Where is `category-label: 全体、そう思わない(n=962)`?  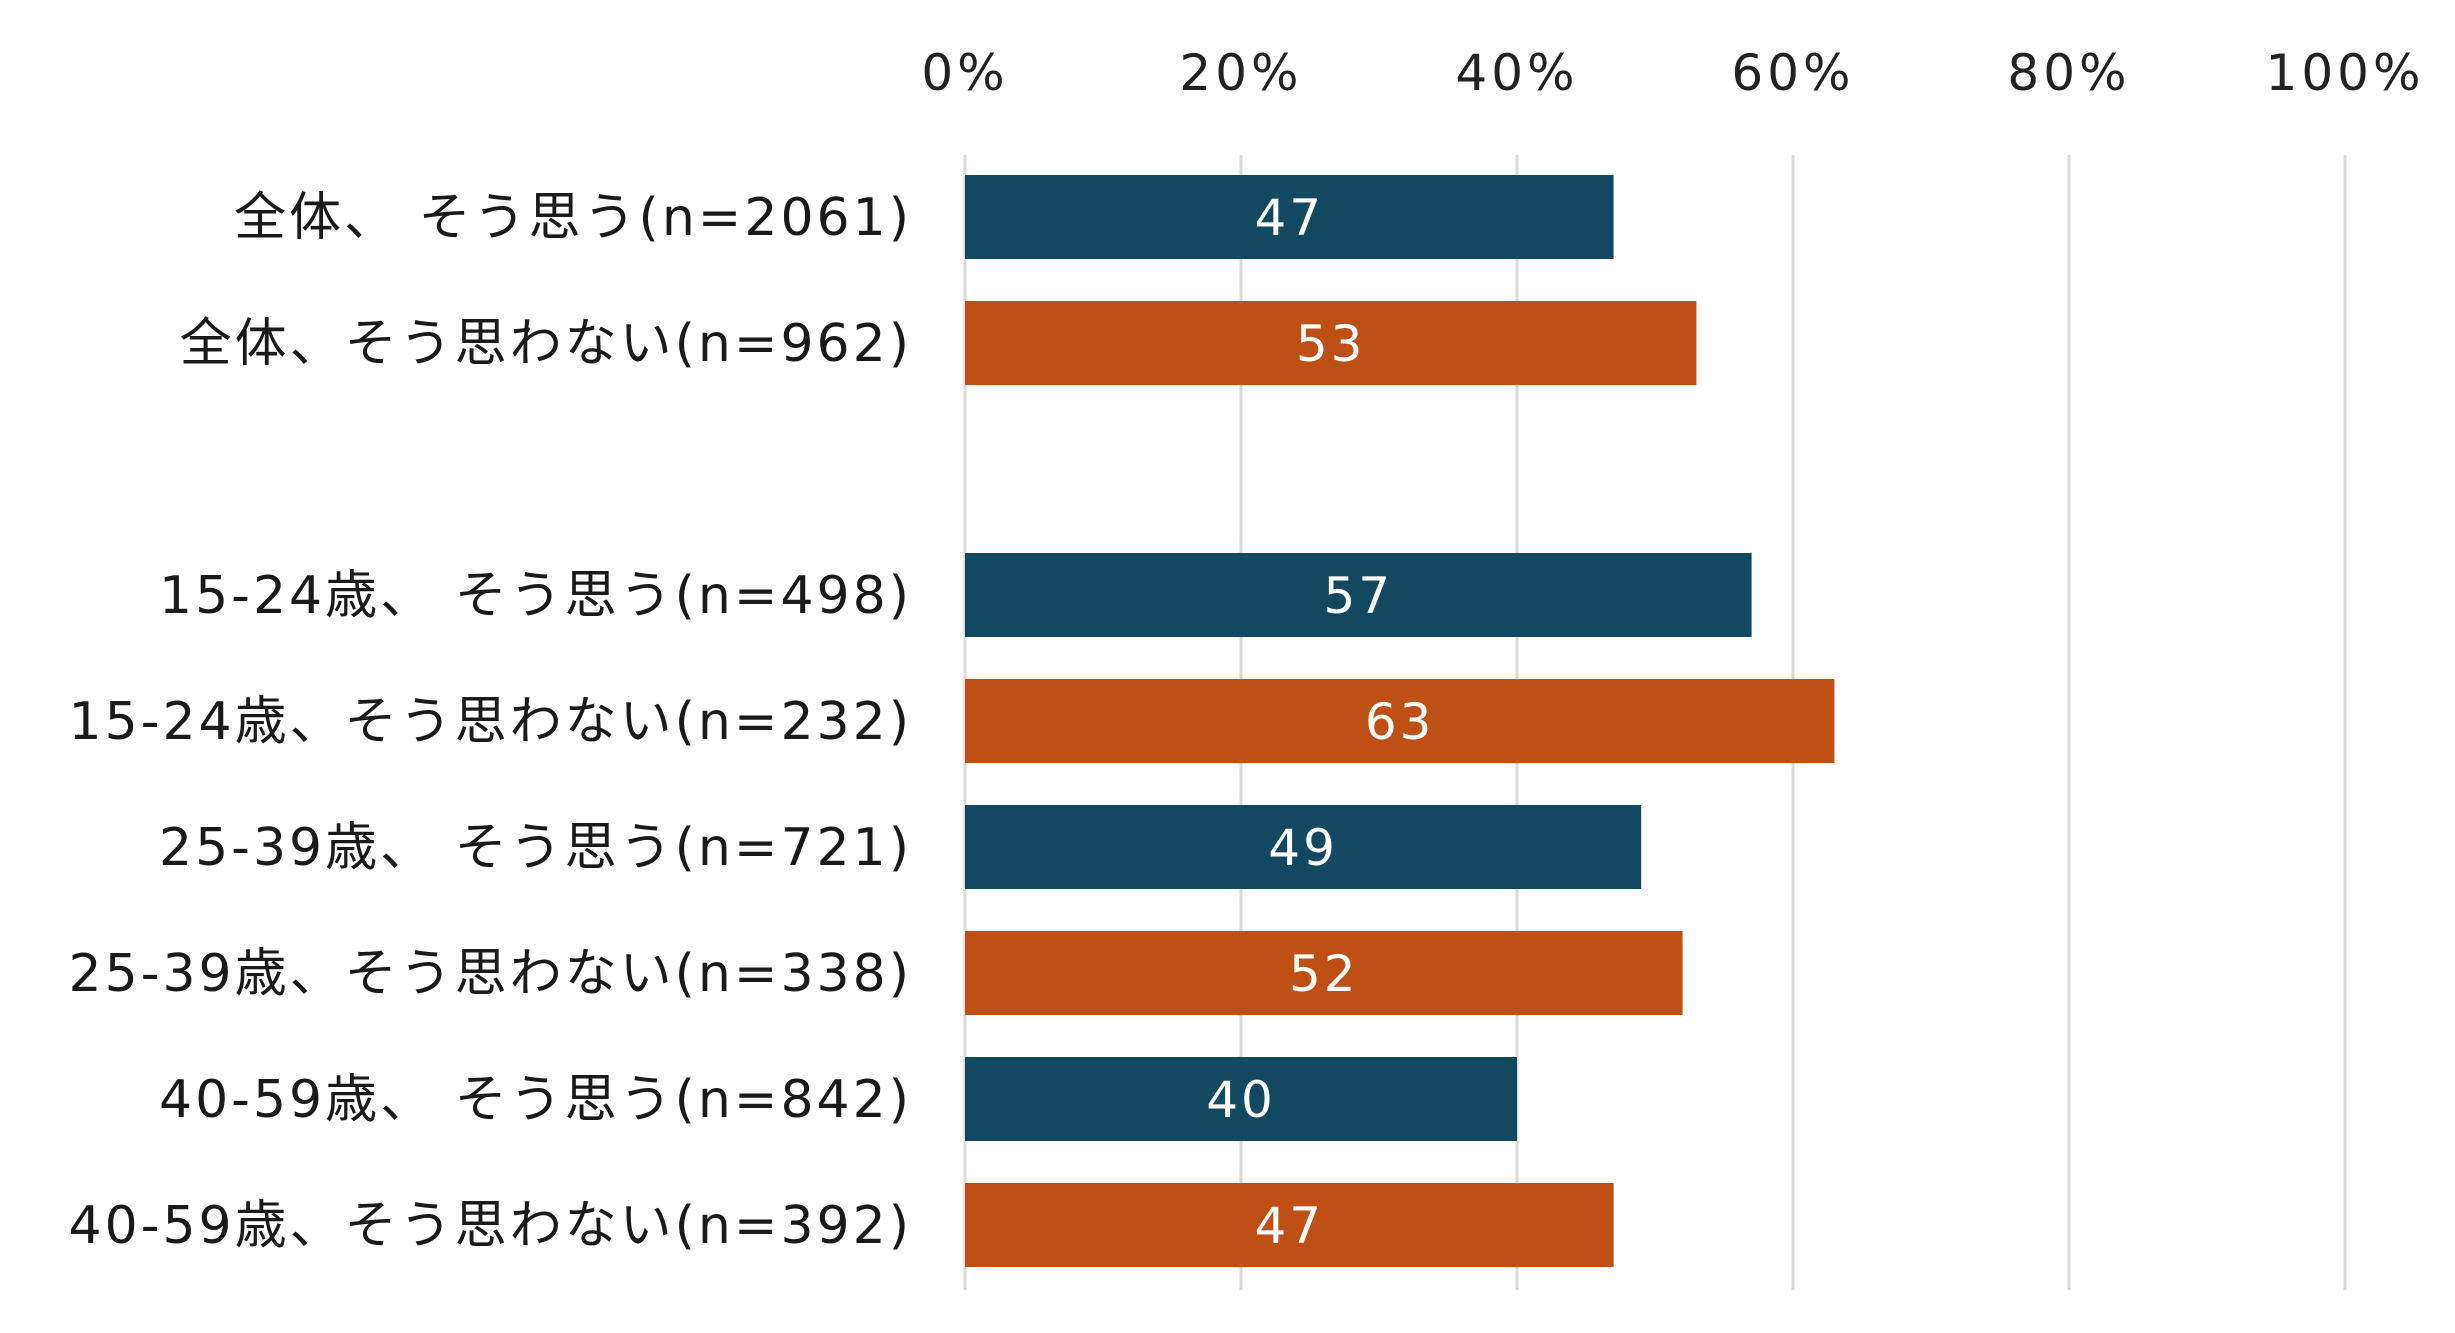 category-label: 全体、そう思わない(n=962) is located at coordinates (546, 344).